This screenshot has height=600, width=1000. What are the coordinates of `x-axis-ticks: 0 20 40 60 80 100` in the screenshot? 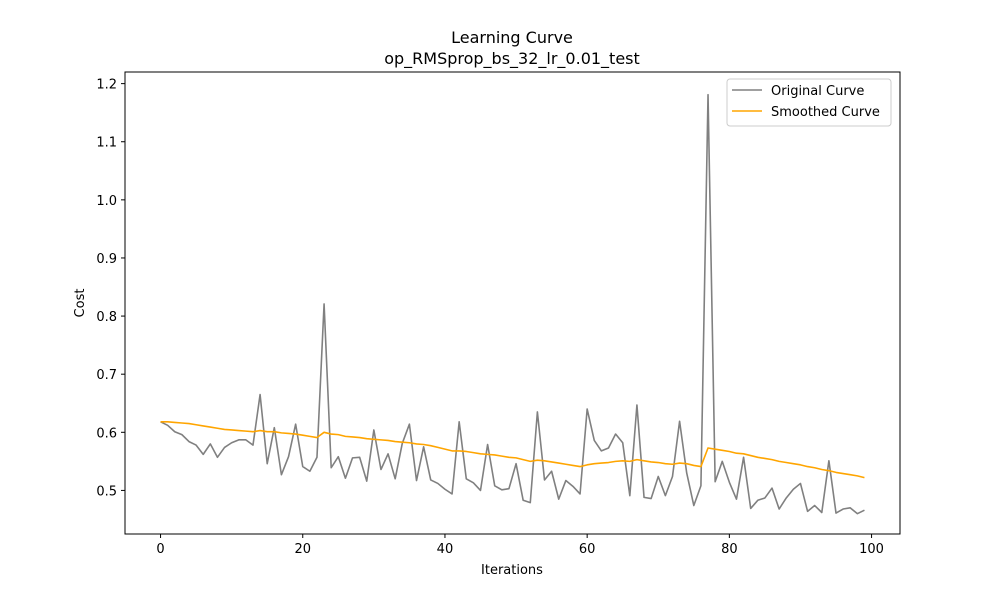 It's located at (520, 545).